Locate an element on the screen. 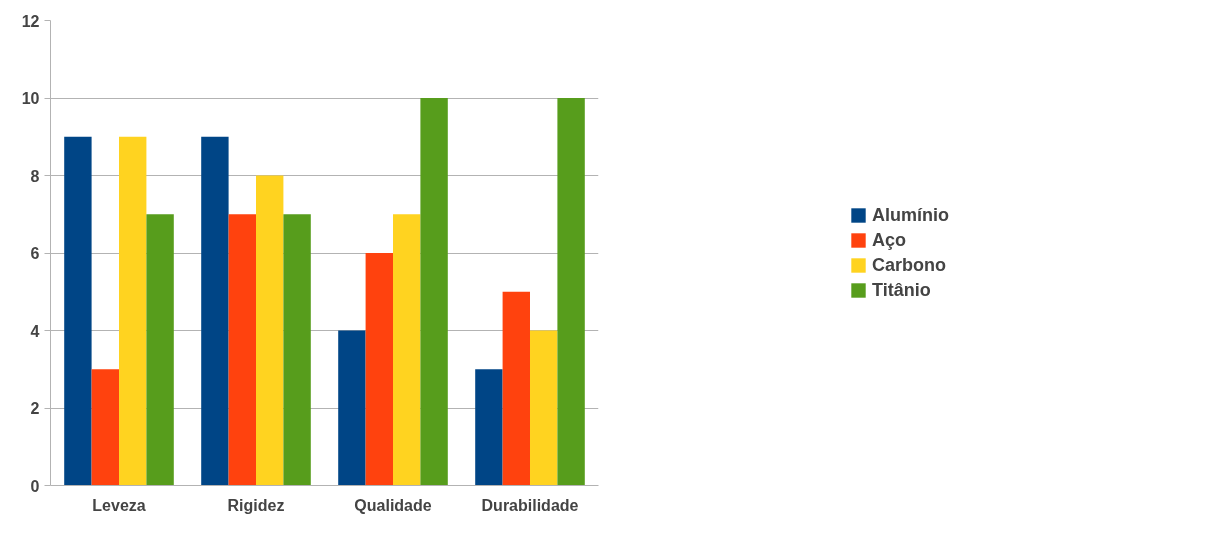  x-tick-label: Qualidade is located at coordinates (393, 505).